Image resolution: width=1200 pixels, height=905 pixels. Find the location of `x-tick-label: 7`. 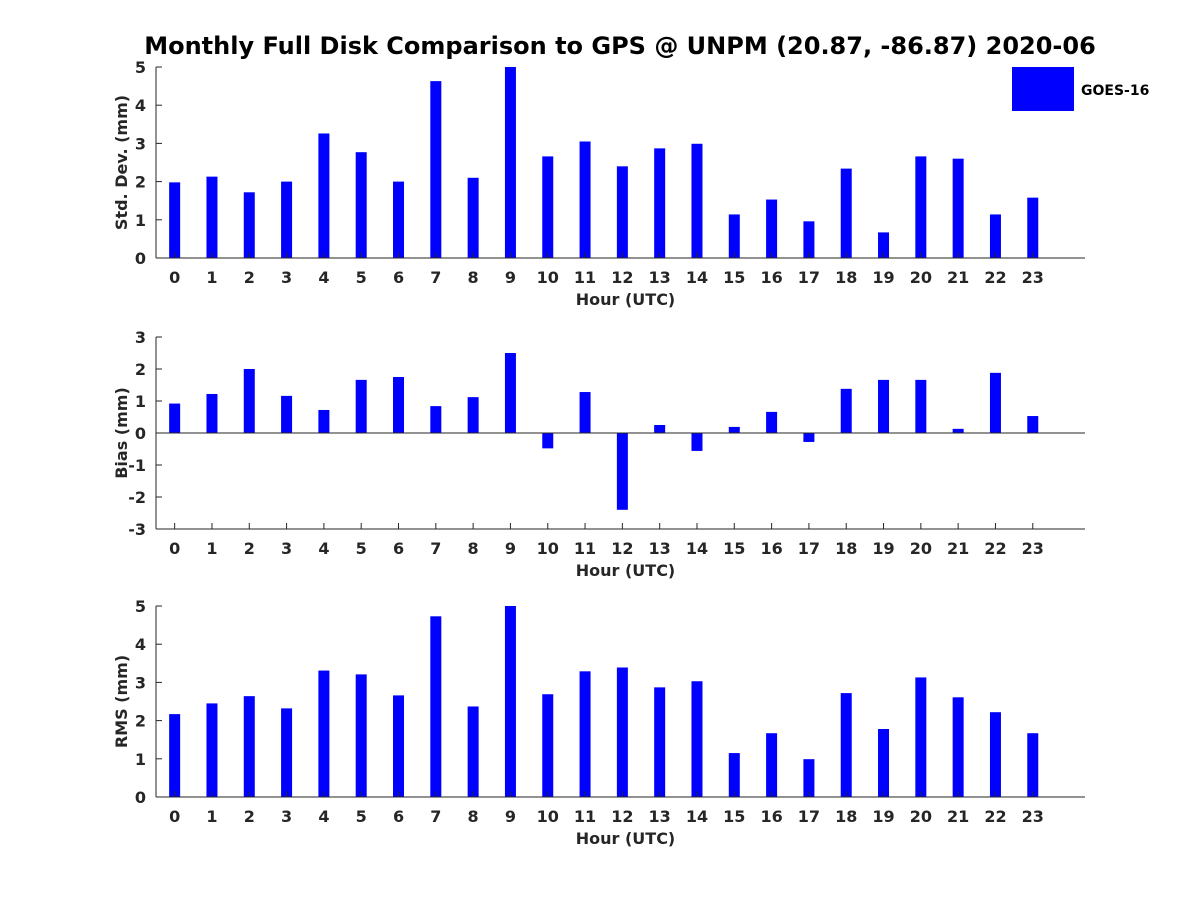

x-tick-label: 7 is located at coordinates (435, 277).